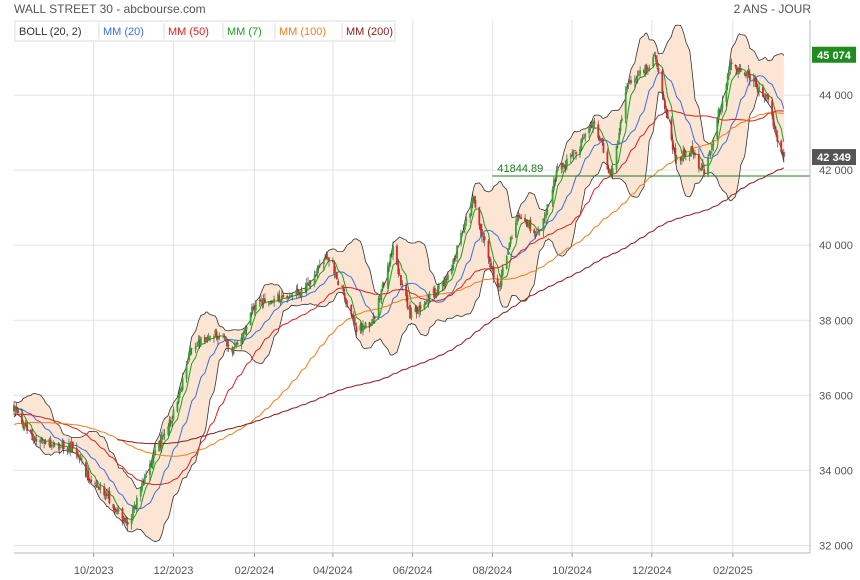 The image size is (860, 580). Describe the element at coordinates (188, 32) in the screenshot. I see `legend-item: MM (50)` at that location.